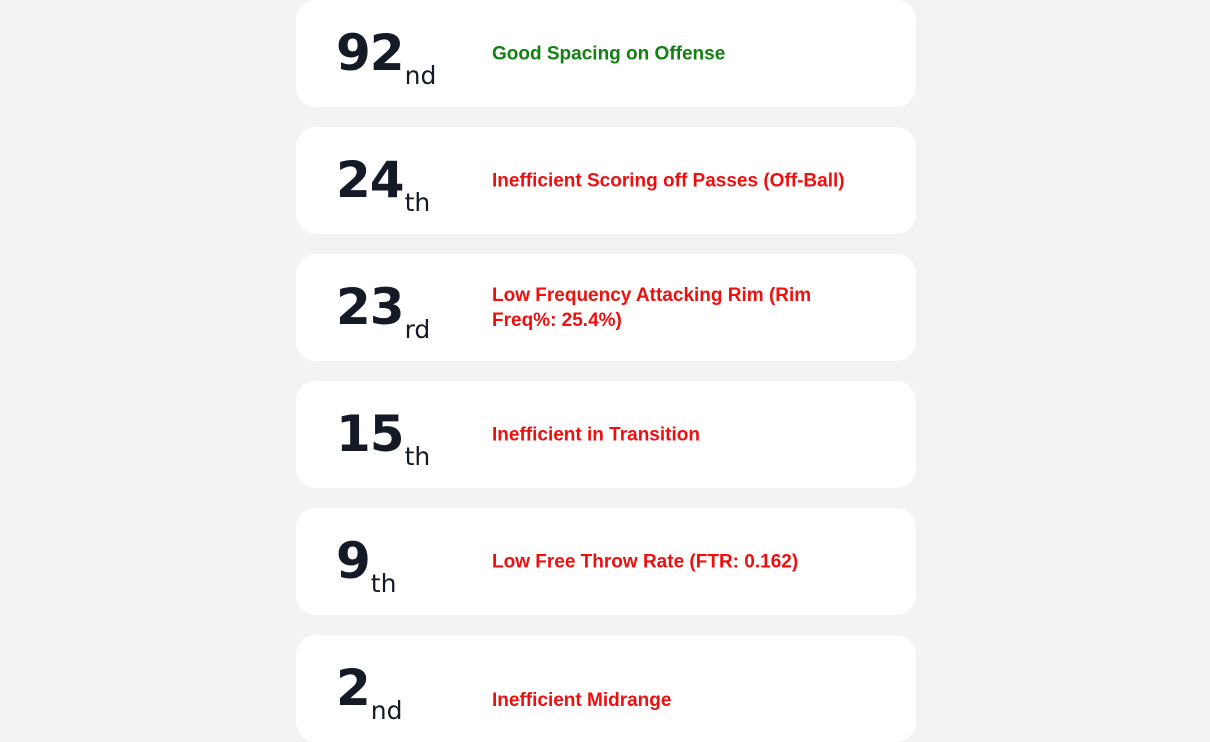  I want to click on percentile-number: 23, so click(370, 307).